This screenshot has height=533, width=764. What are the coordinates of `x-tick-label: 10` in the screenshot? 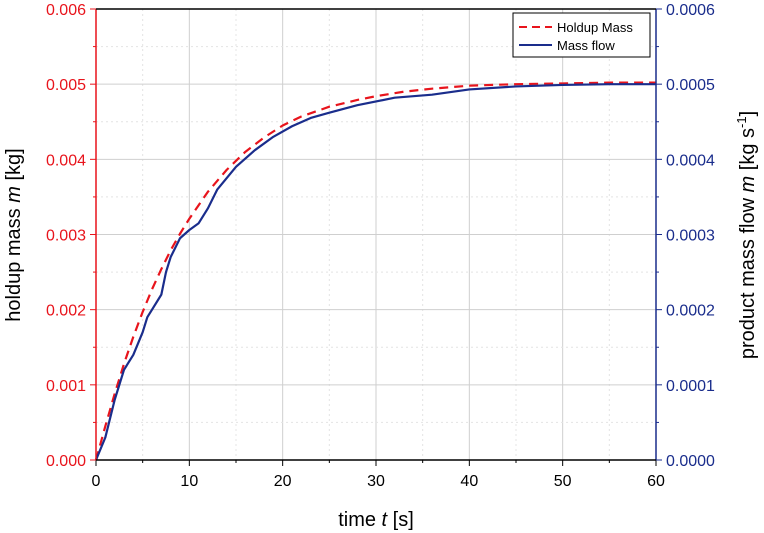 It's located at (189, 481).